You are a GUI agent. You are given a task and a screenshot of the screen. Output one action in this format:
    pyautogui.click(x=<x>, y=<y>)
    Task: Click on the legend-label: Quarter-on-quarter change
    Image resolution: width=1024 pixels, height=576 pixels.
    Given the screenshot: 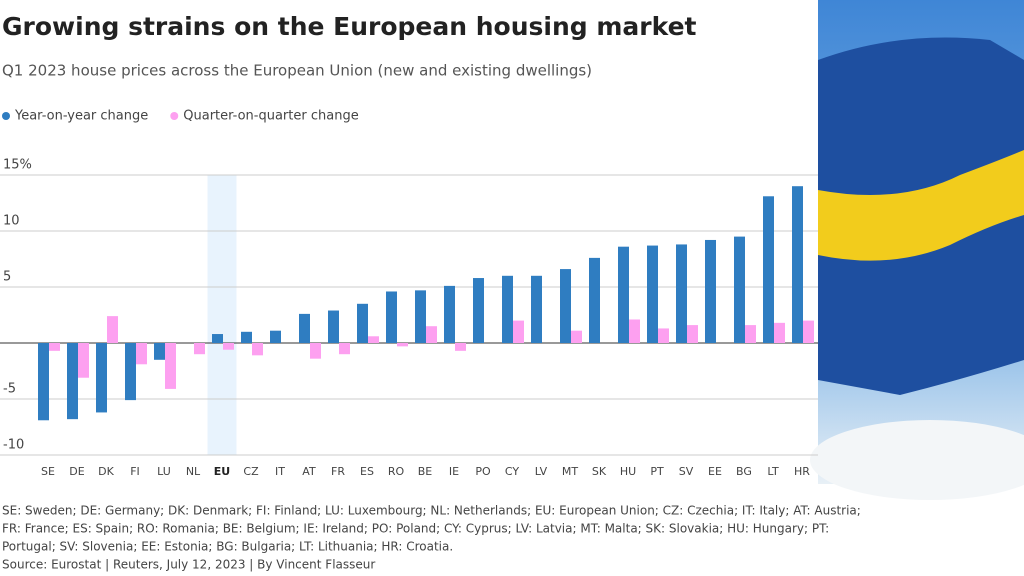 What is the action you would take?
    pyautogui.click(x=270, y=116)
    